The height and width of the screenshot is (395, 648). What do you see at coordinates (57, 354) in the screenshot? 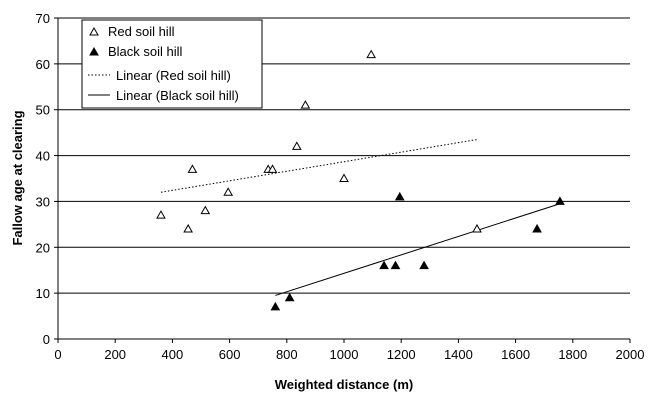
I see `x-tick-label: 0` at bounding box center [57, 354].